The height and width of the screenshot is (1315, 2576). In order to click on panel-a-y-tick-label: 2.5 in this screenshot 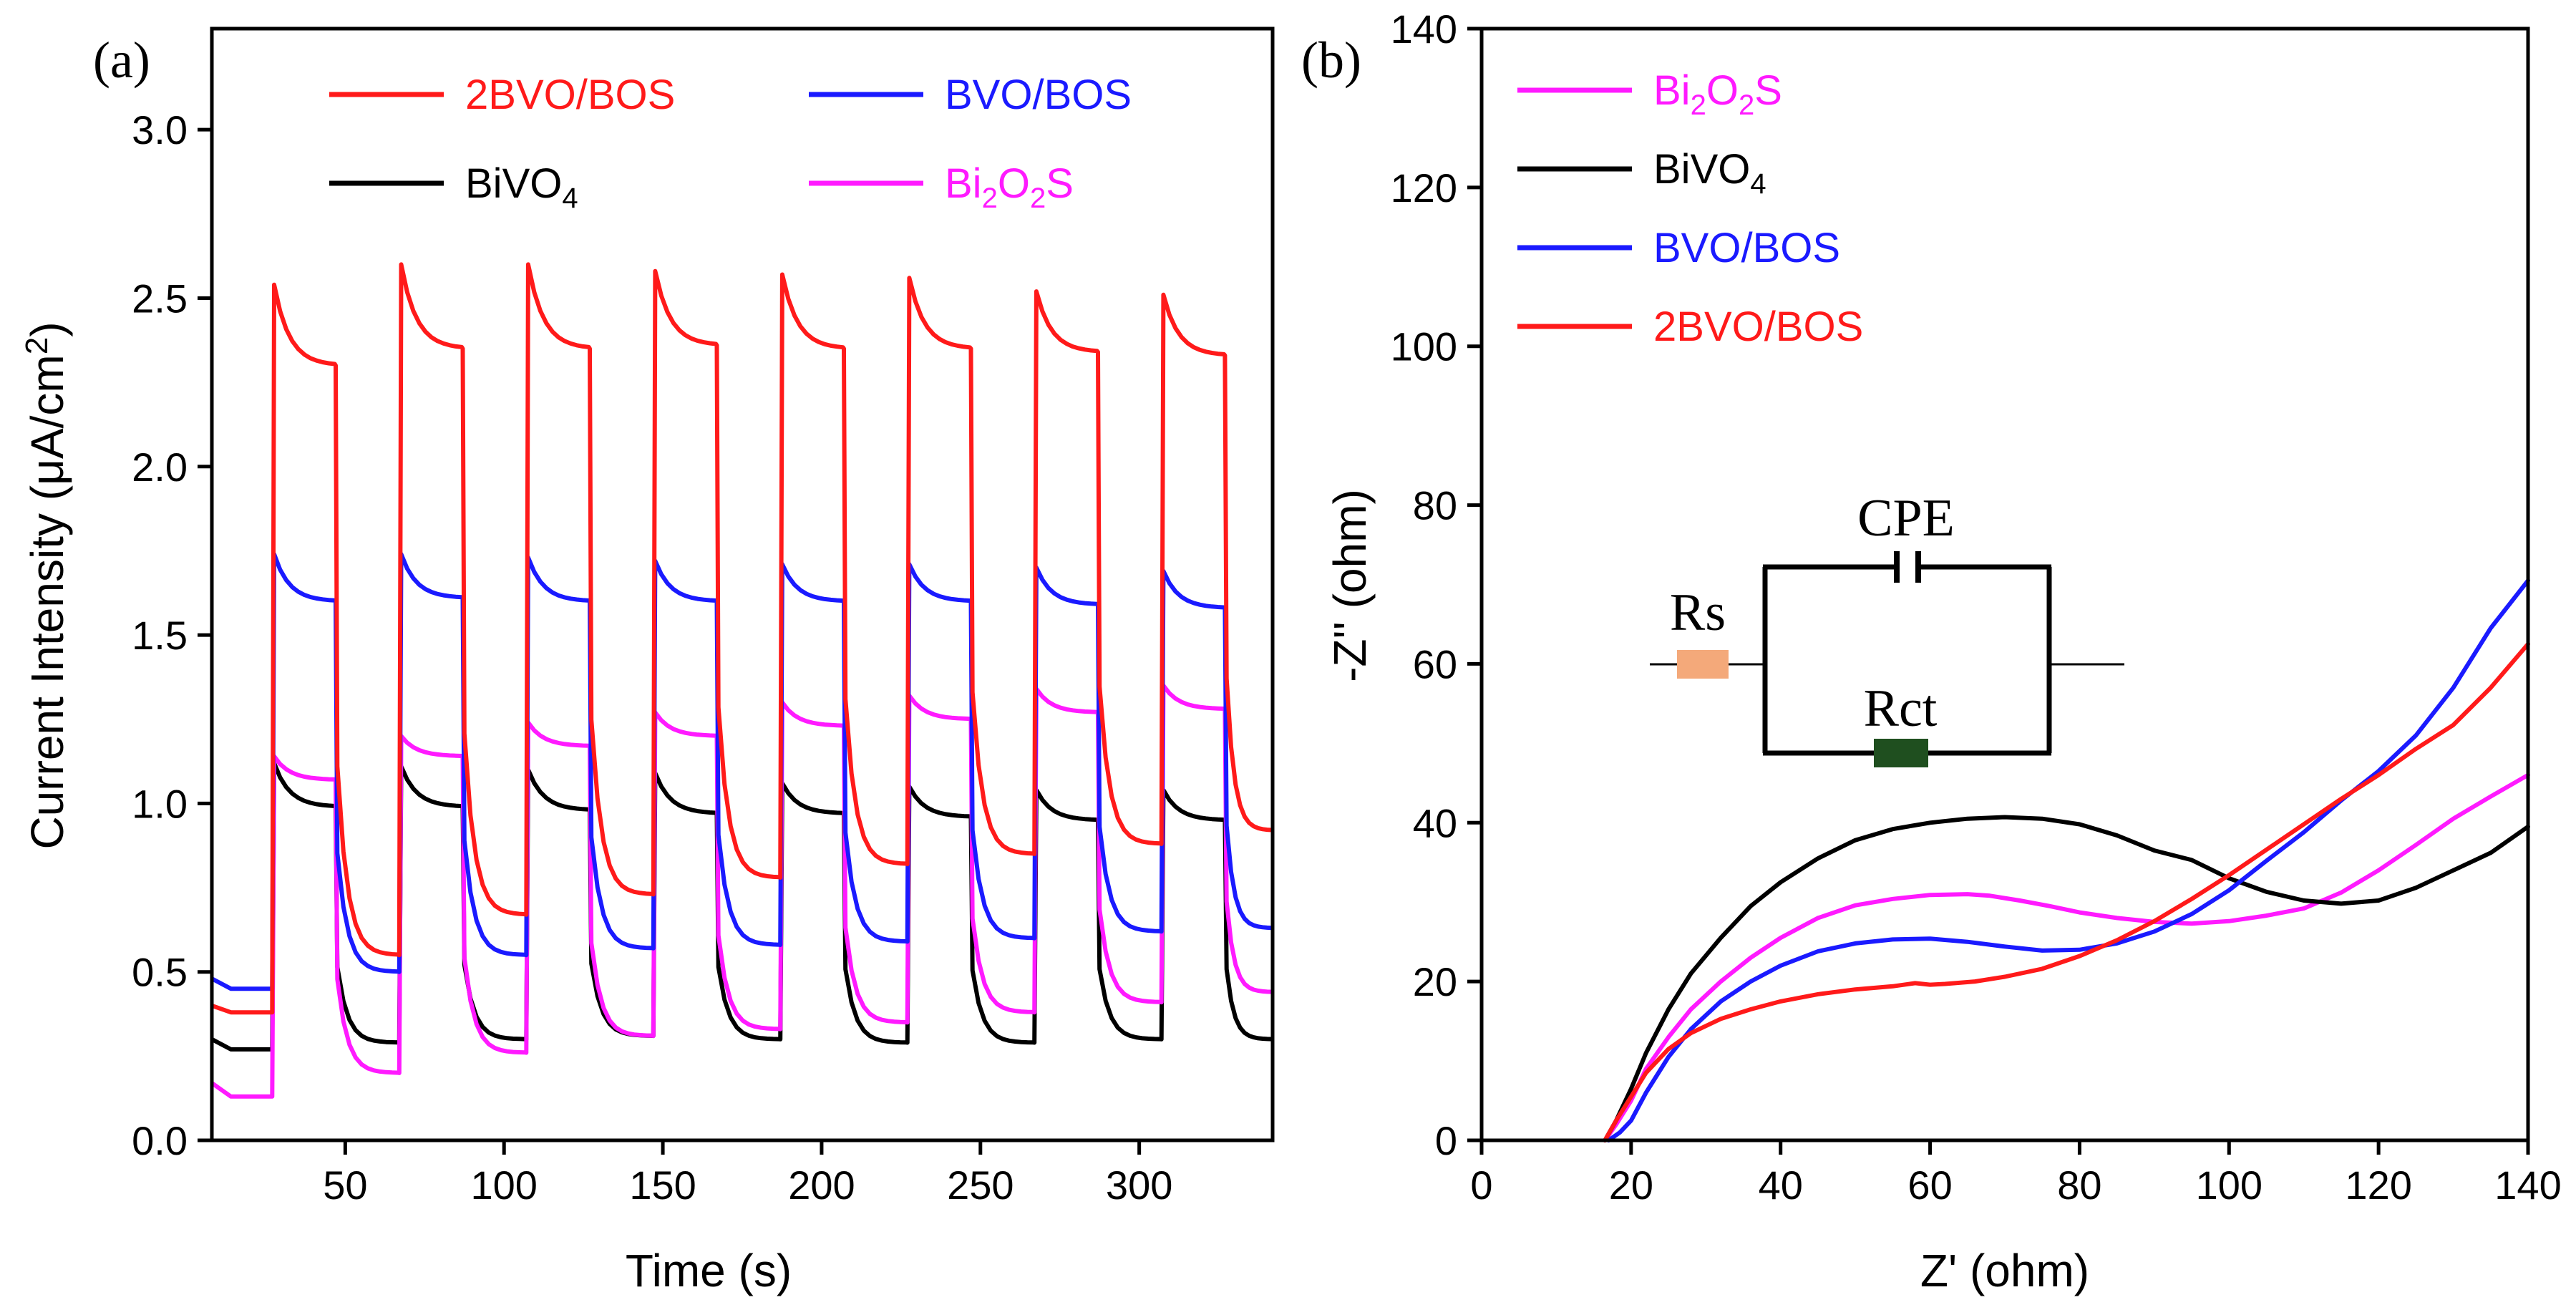, I will do `click(160, 298)`.